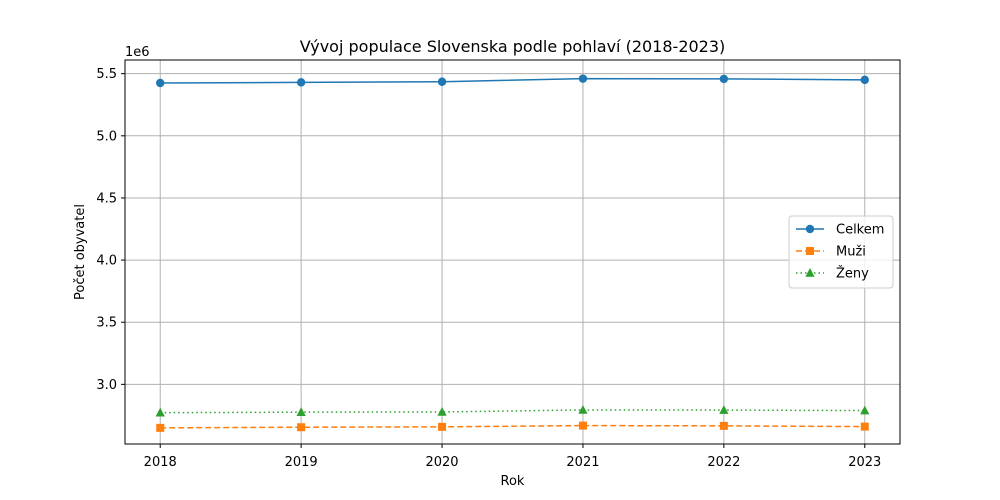 This screenshot has height=500, width=1000. Describe the element at coordinates (513, 481) in the screenshot. I see `x-axis-label: Rok` at that location.